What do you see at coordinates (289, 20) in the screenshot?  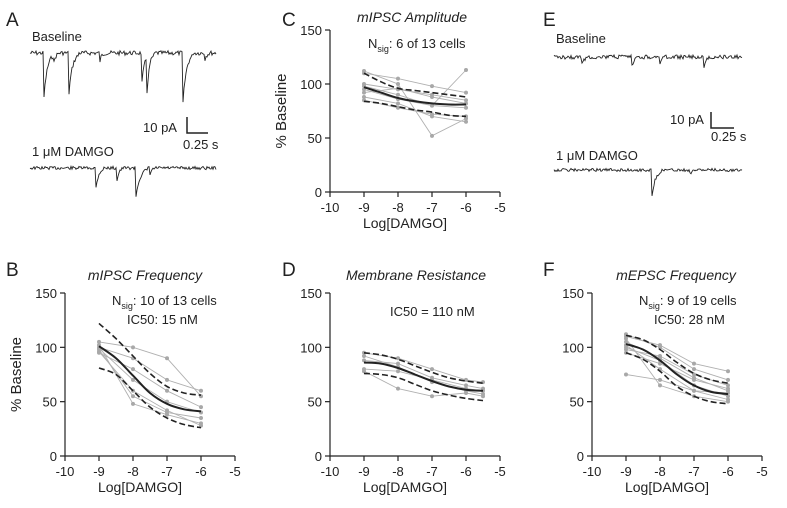 I see `panel-letter-C: C` at bounding box center [289, 20].